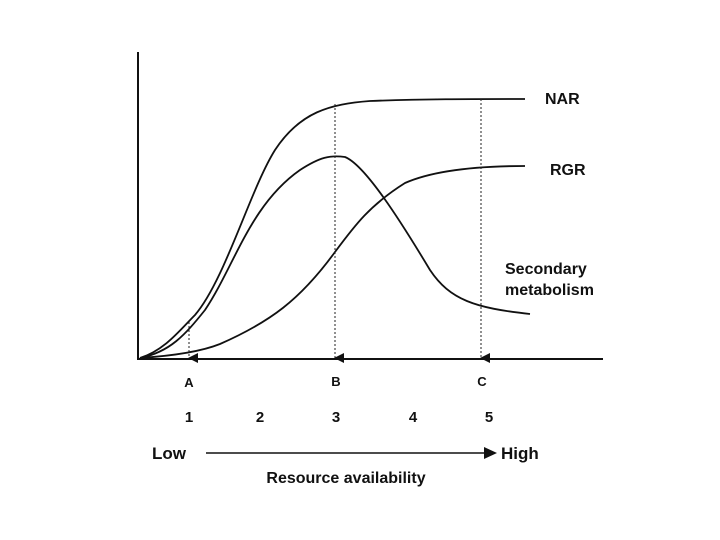  I want to click on point-b-label: B, so click(335, 381).